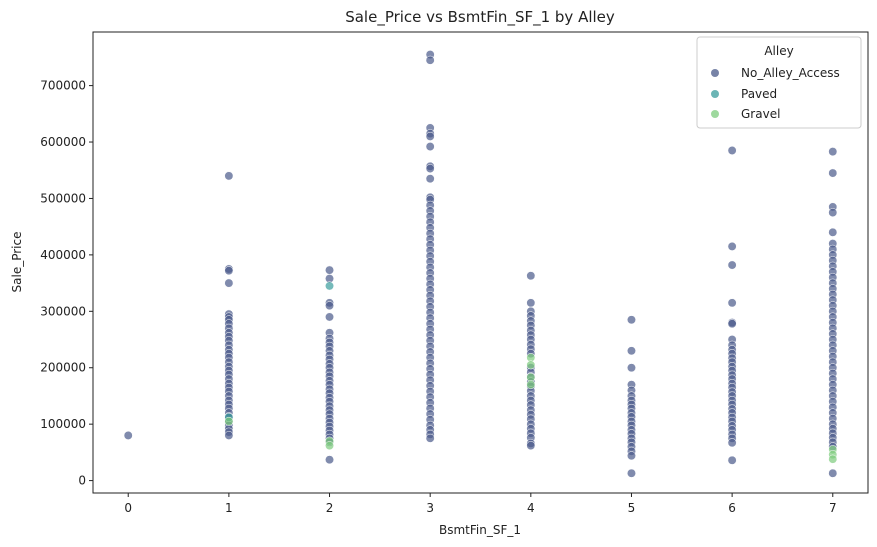 This screenshot has height=547, width=877. Describe the element at coordinates (128, 508) in the screenshot. I see `x-tick-label: 0` at that location.